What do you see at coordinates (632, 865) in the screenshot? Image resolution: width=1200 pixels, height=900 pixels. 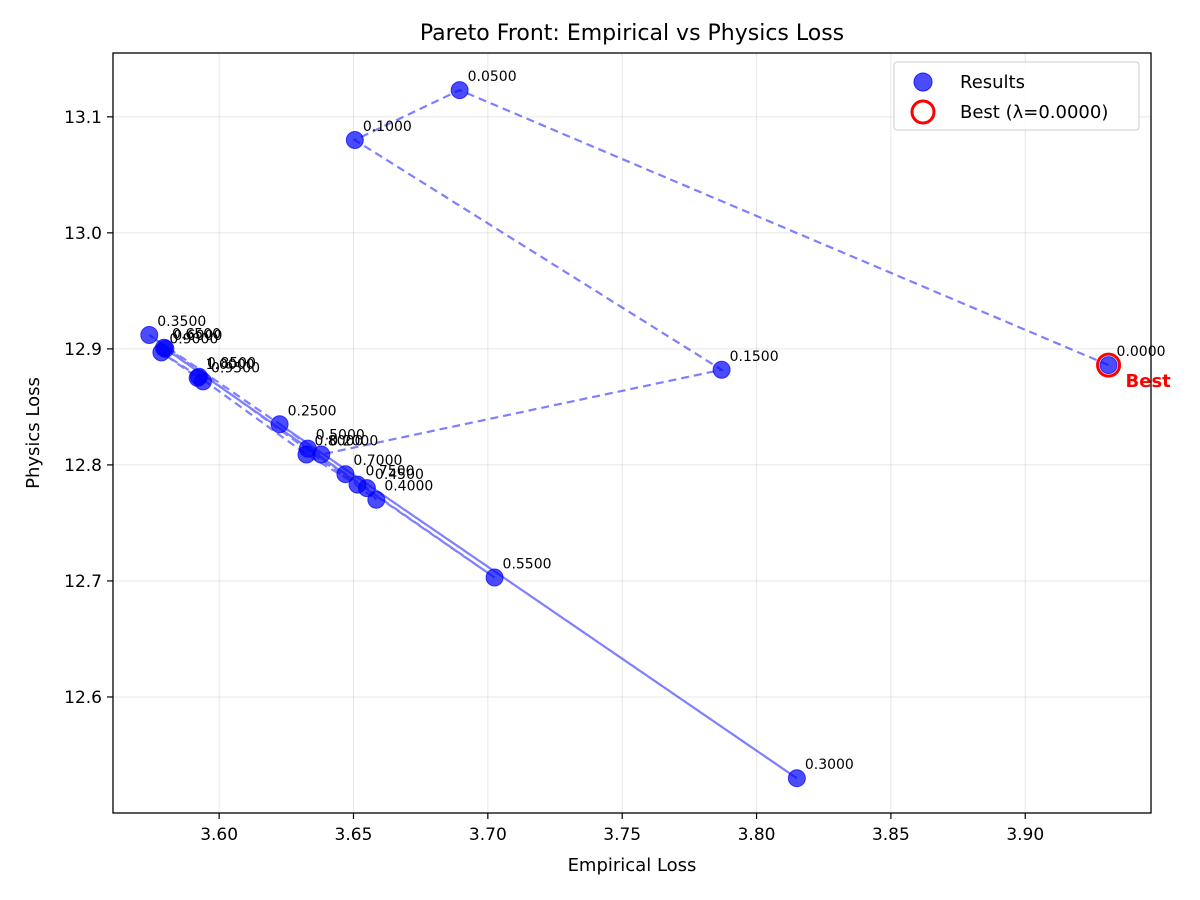 I see `x-axis-label: Empirical Loss` at bounding box center [632, 865].